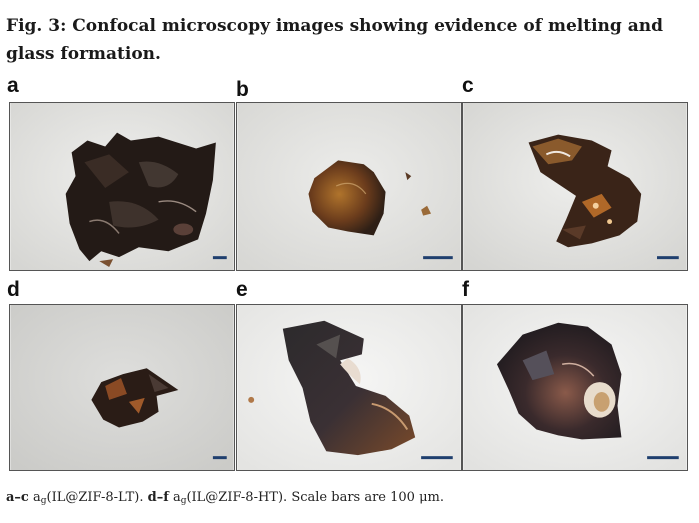 The width and height of the screenshot is (699, 523). What do you see at coordinates (367, 497) in the screenshot?
I see `caption-scale-note: Scale bars are 100 μm.` at bounding box center [367, 497].